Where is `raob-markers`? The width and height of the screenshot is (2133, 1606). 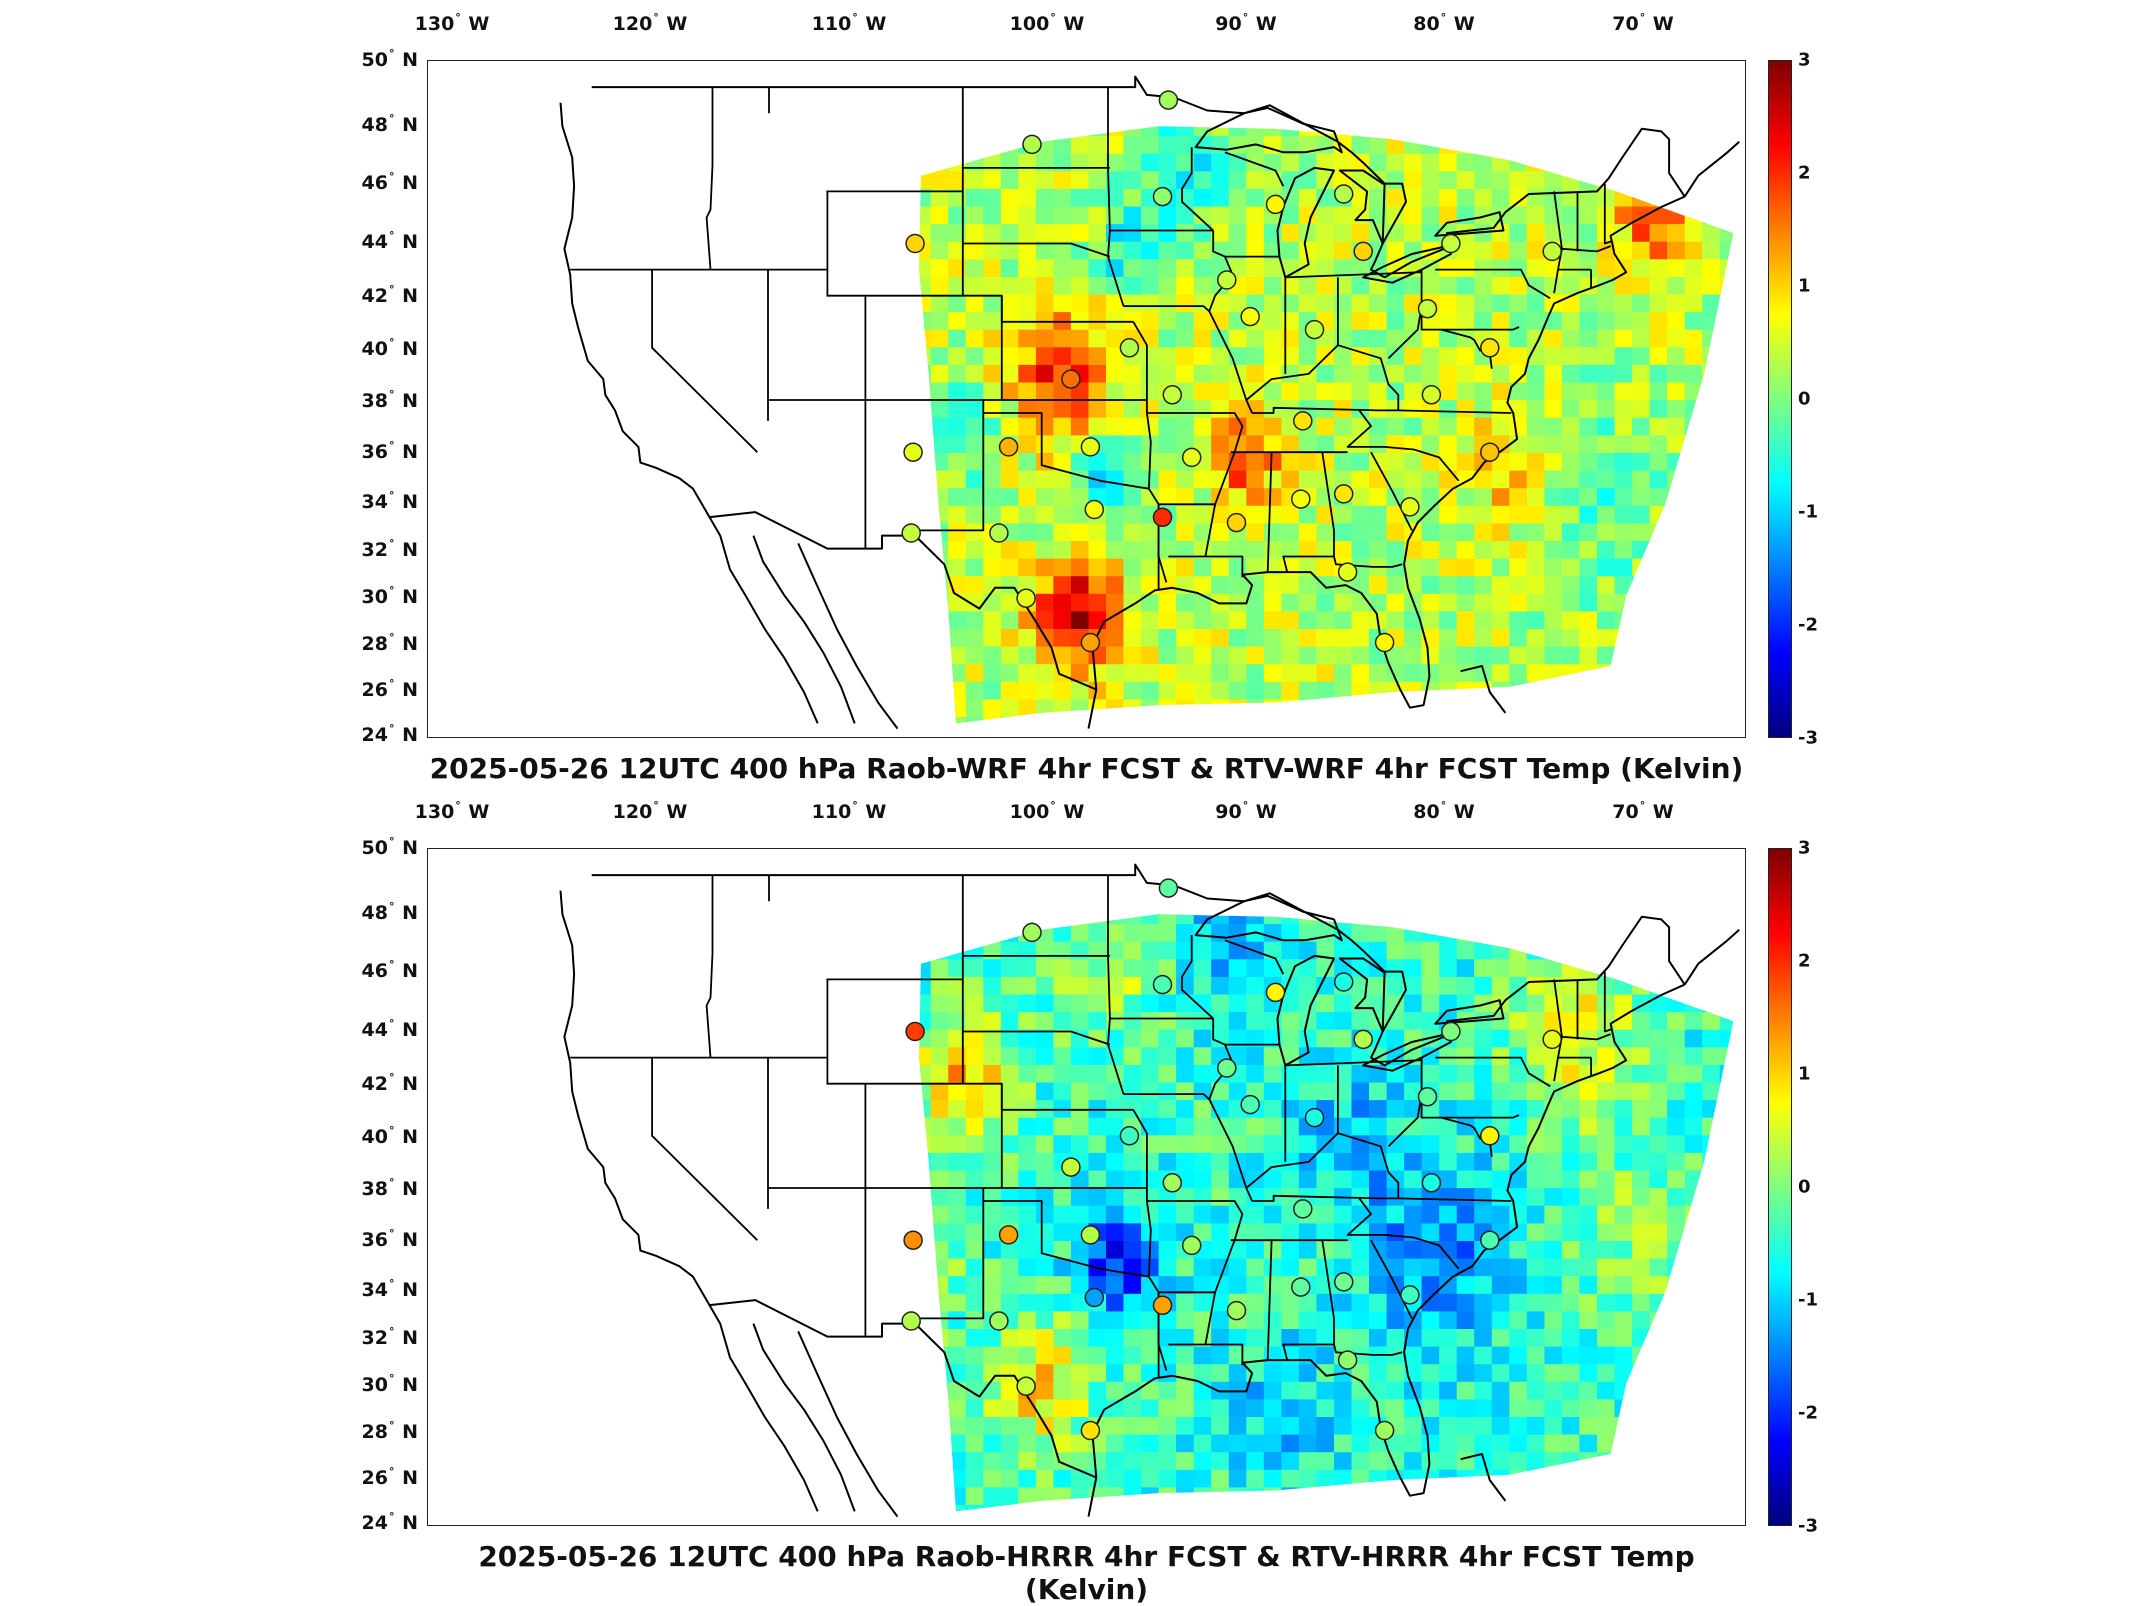 raob-markers is located at coordinates (1231, 1159).